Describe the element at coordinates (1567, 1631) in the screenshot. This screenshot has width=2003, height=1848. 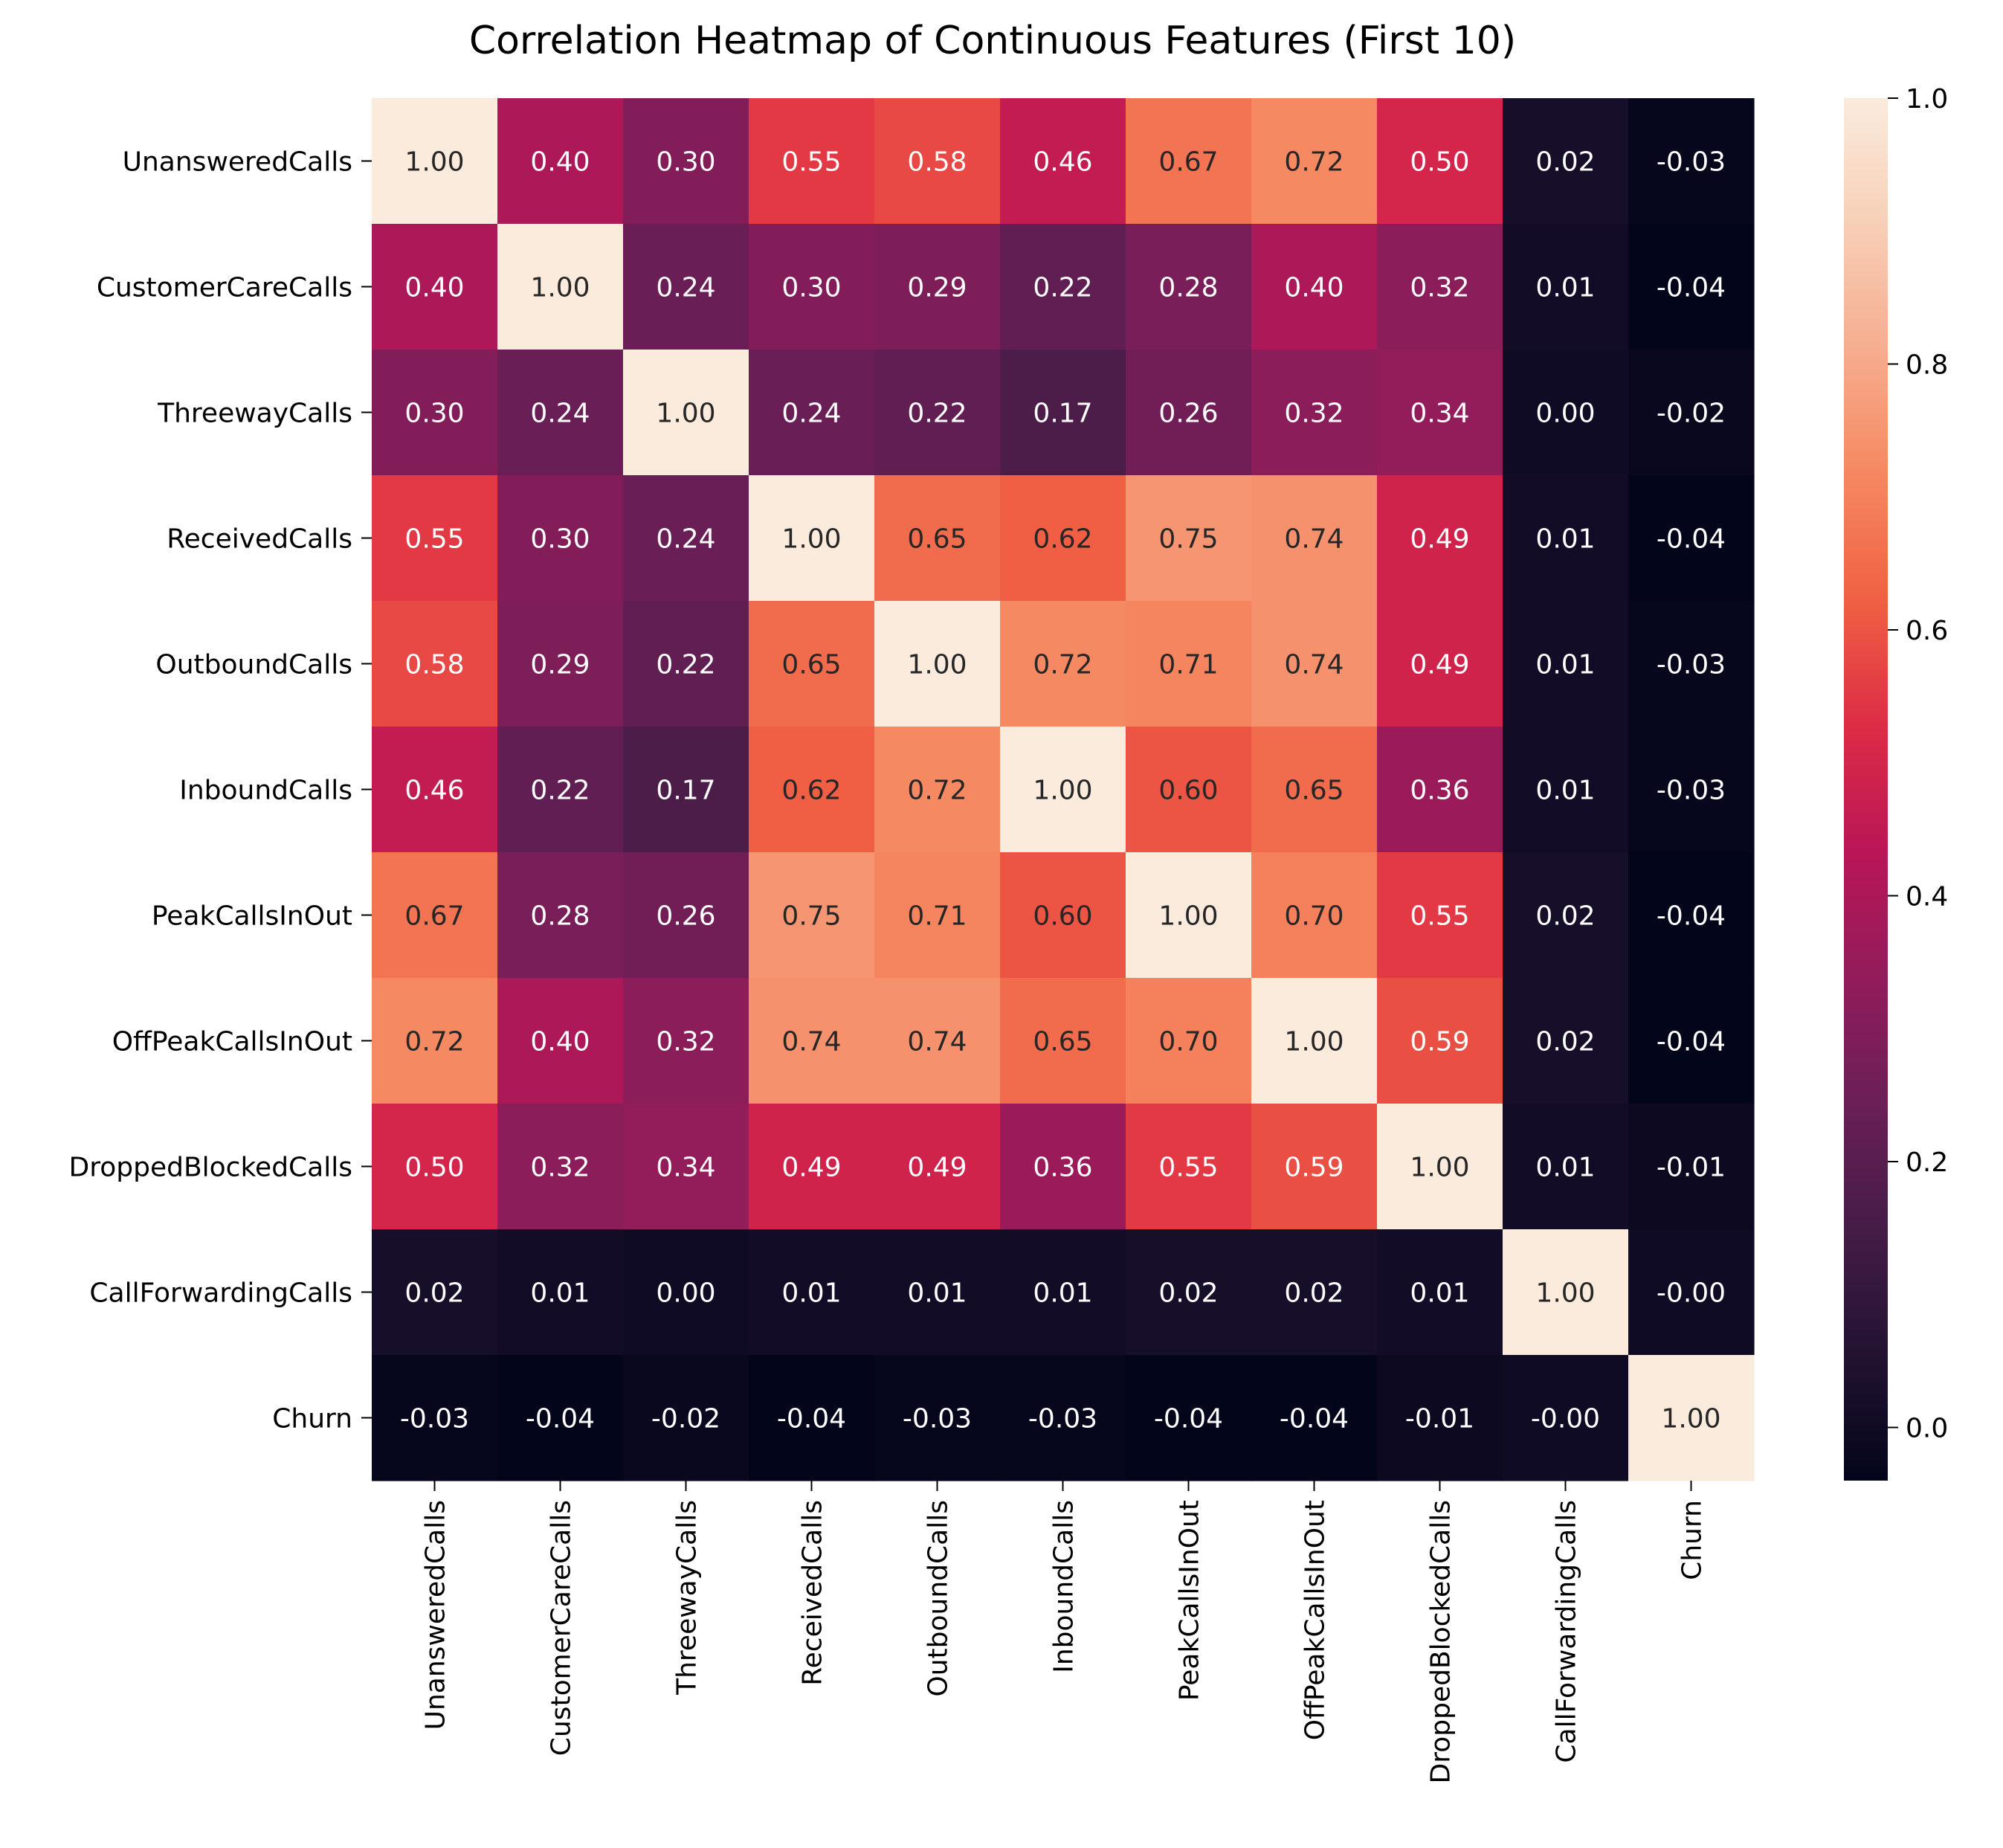
I see `x-tick-label: CallForwardingCalls` at that location.